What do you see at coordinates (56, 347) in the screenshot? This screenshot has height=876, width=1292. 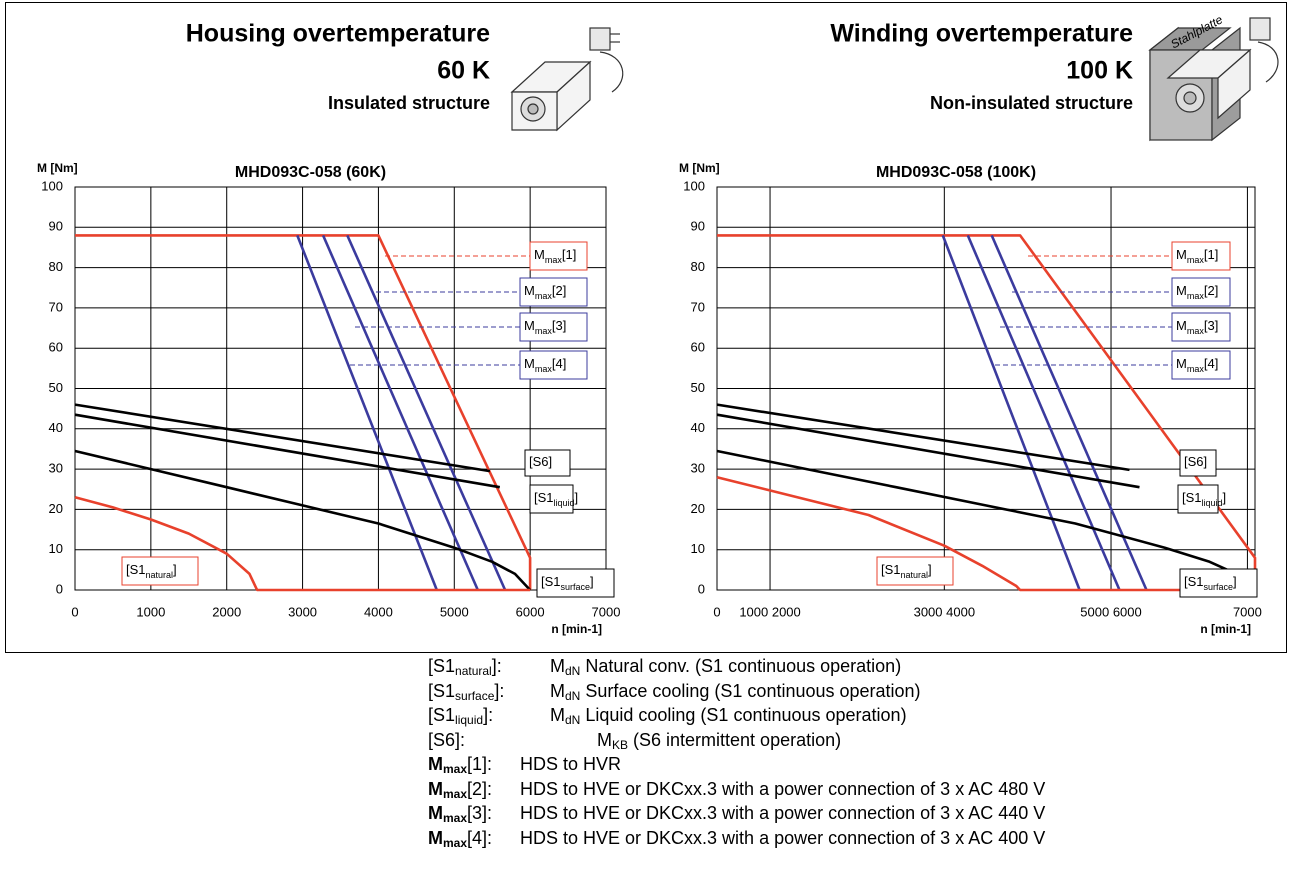 I see `y-tick-label: 60` at bounding box center [56, 347].